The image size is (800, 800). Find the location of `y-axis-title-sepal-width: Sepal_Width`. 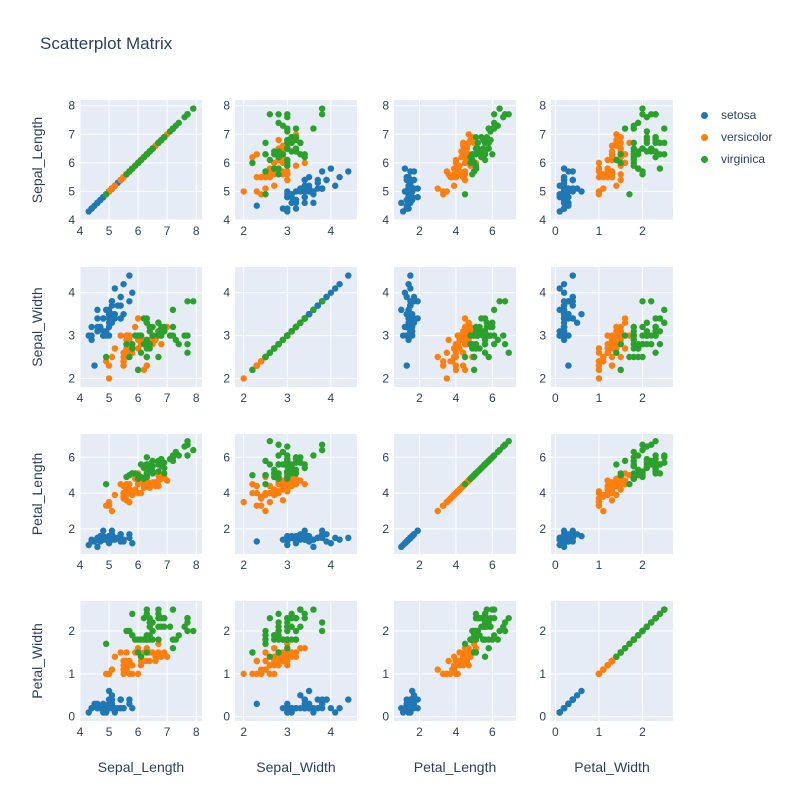

y-axis-title-sepal-width: Sepal_Width is located at coordinates (37, 326).